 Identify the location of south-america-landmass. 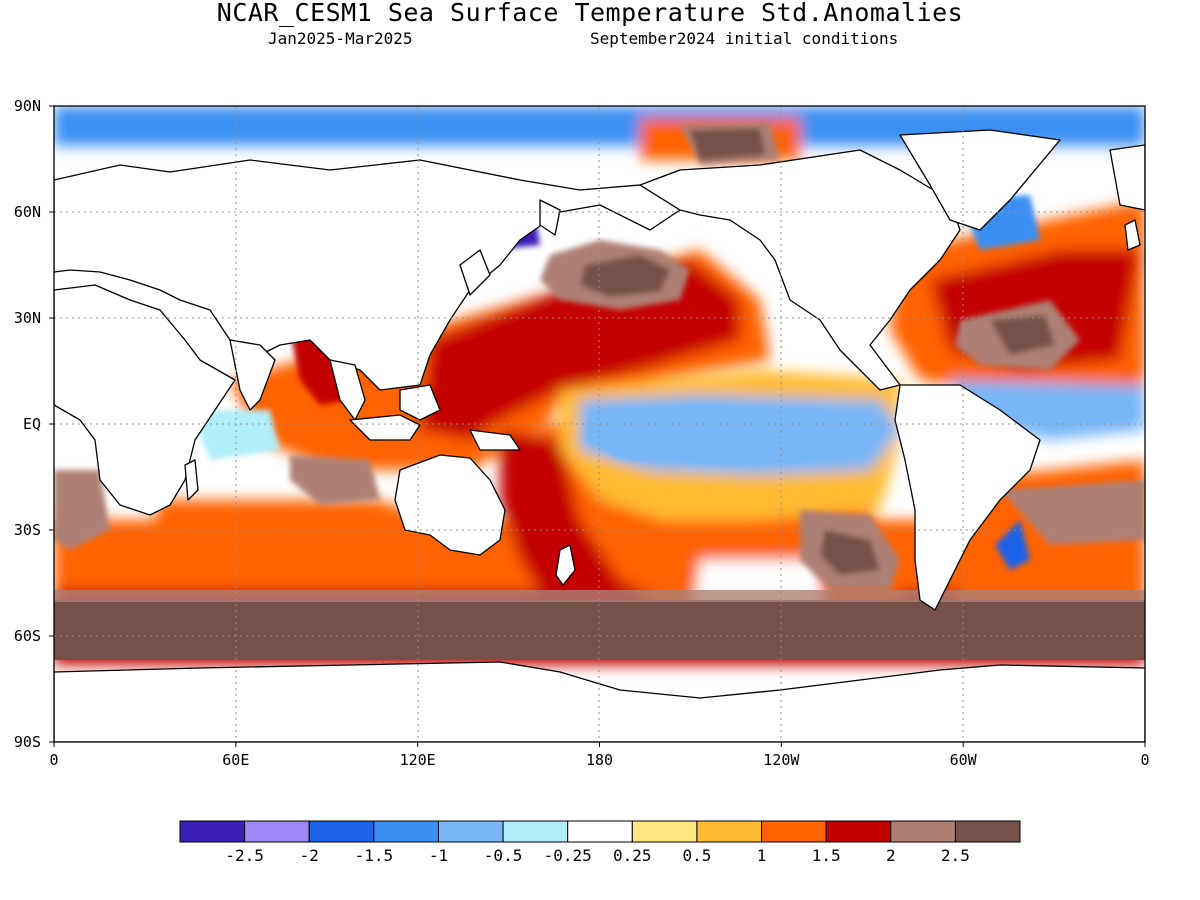
(967, 497).